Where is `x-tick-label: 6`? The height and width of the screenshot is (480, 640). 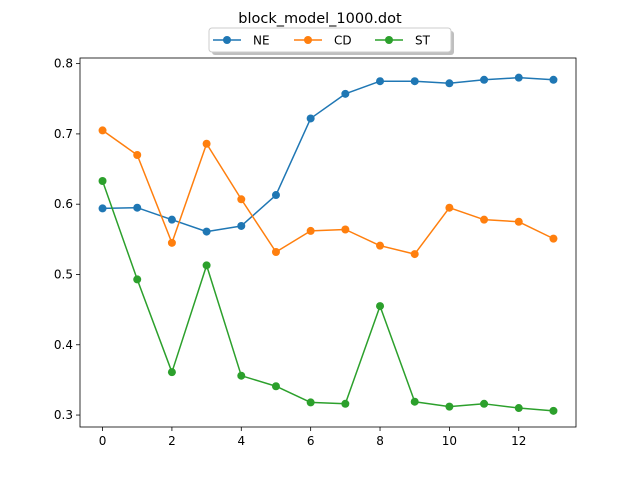 x-tick-label: 6 is located at coordinates (311, 441).